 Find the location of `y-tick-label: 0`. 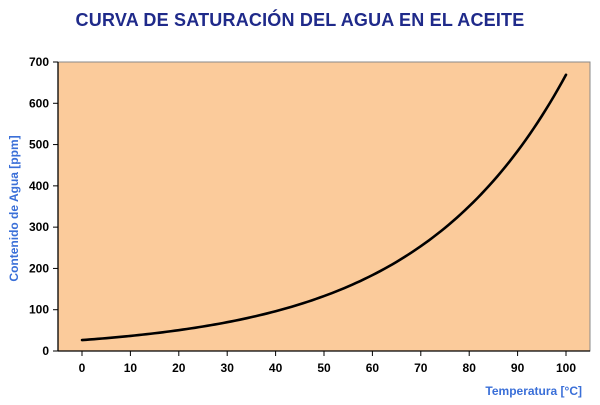

y-tick-label: 0 is located at coordinates (45, 351).